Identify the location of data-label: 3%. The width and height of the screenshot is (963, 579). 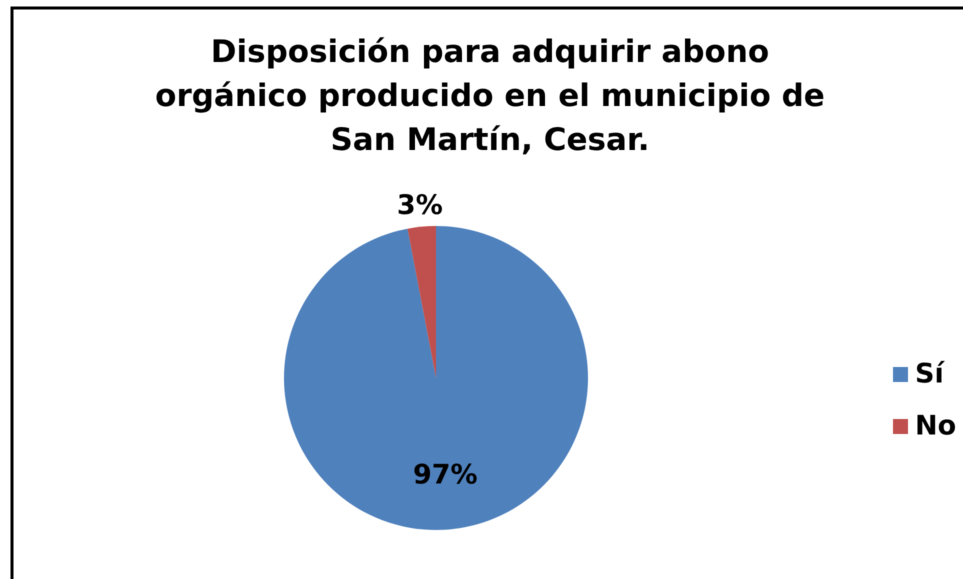
(419, 206).